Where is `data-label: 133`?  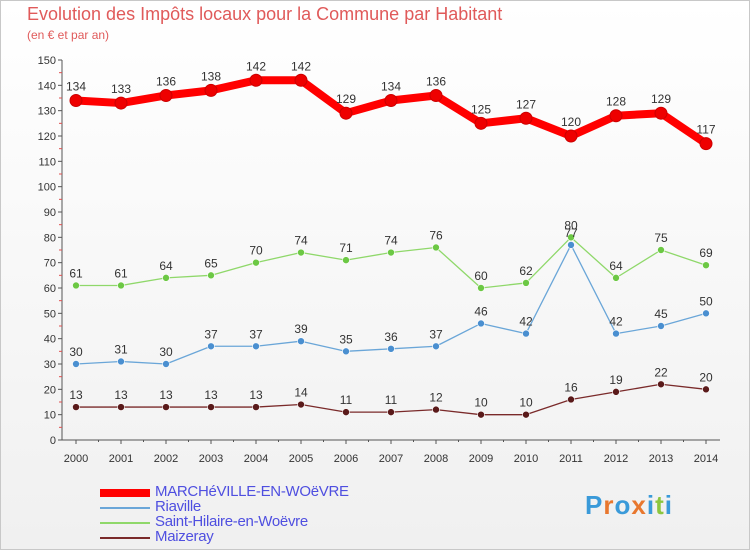
data-label: 133 is located at coordinates (121, 89).